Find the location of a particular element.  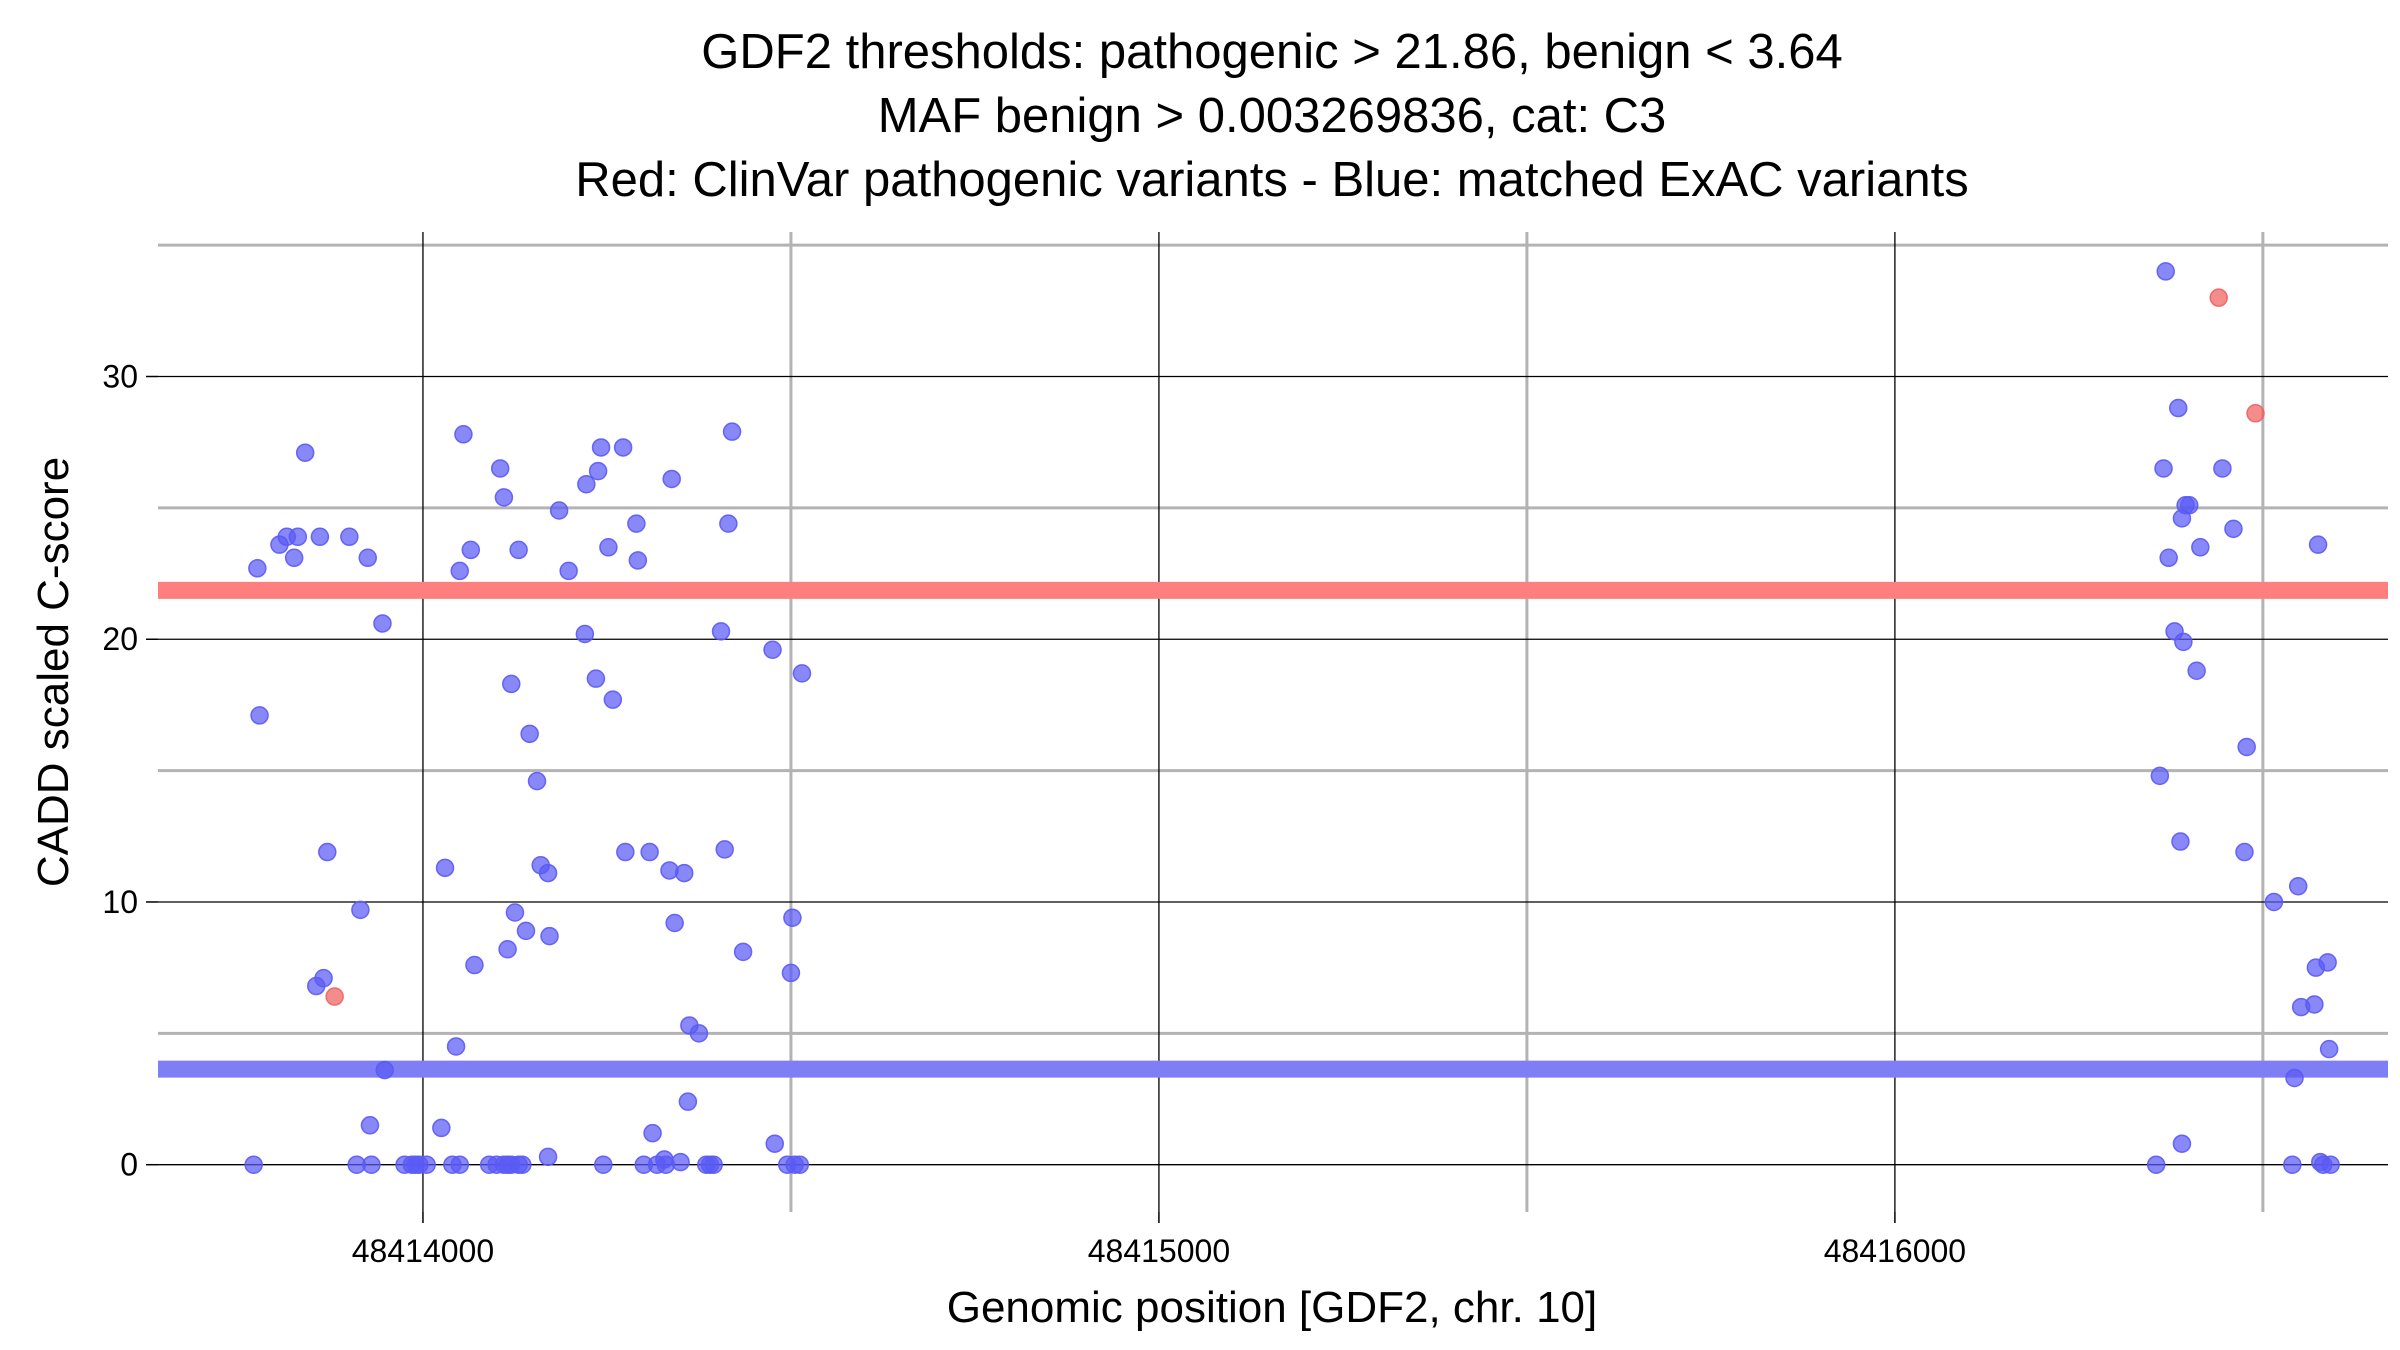

y-axis-ticks: 0 10 20 30 is located at coordinates (130, 771).